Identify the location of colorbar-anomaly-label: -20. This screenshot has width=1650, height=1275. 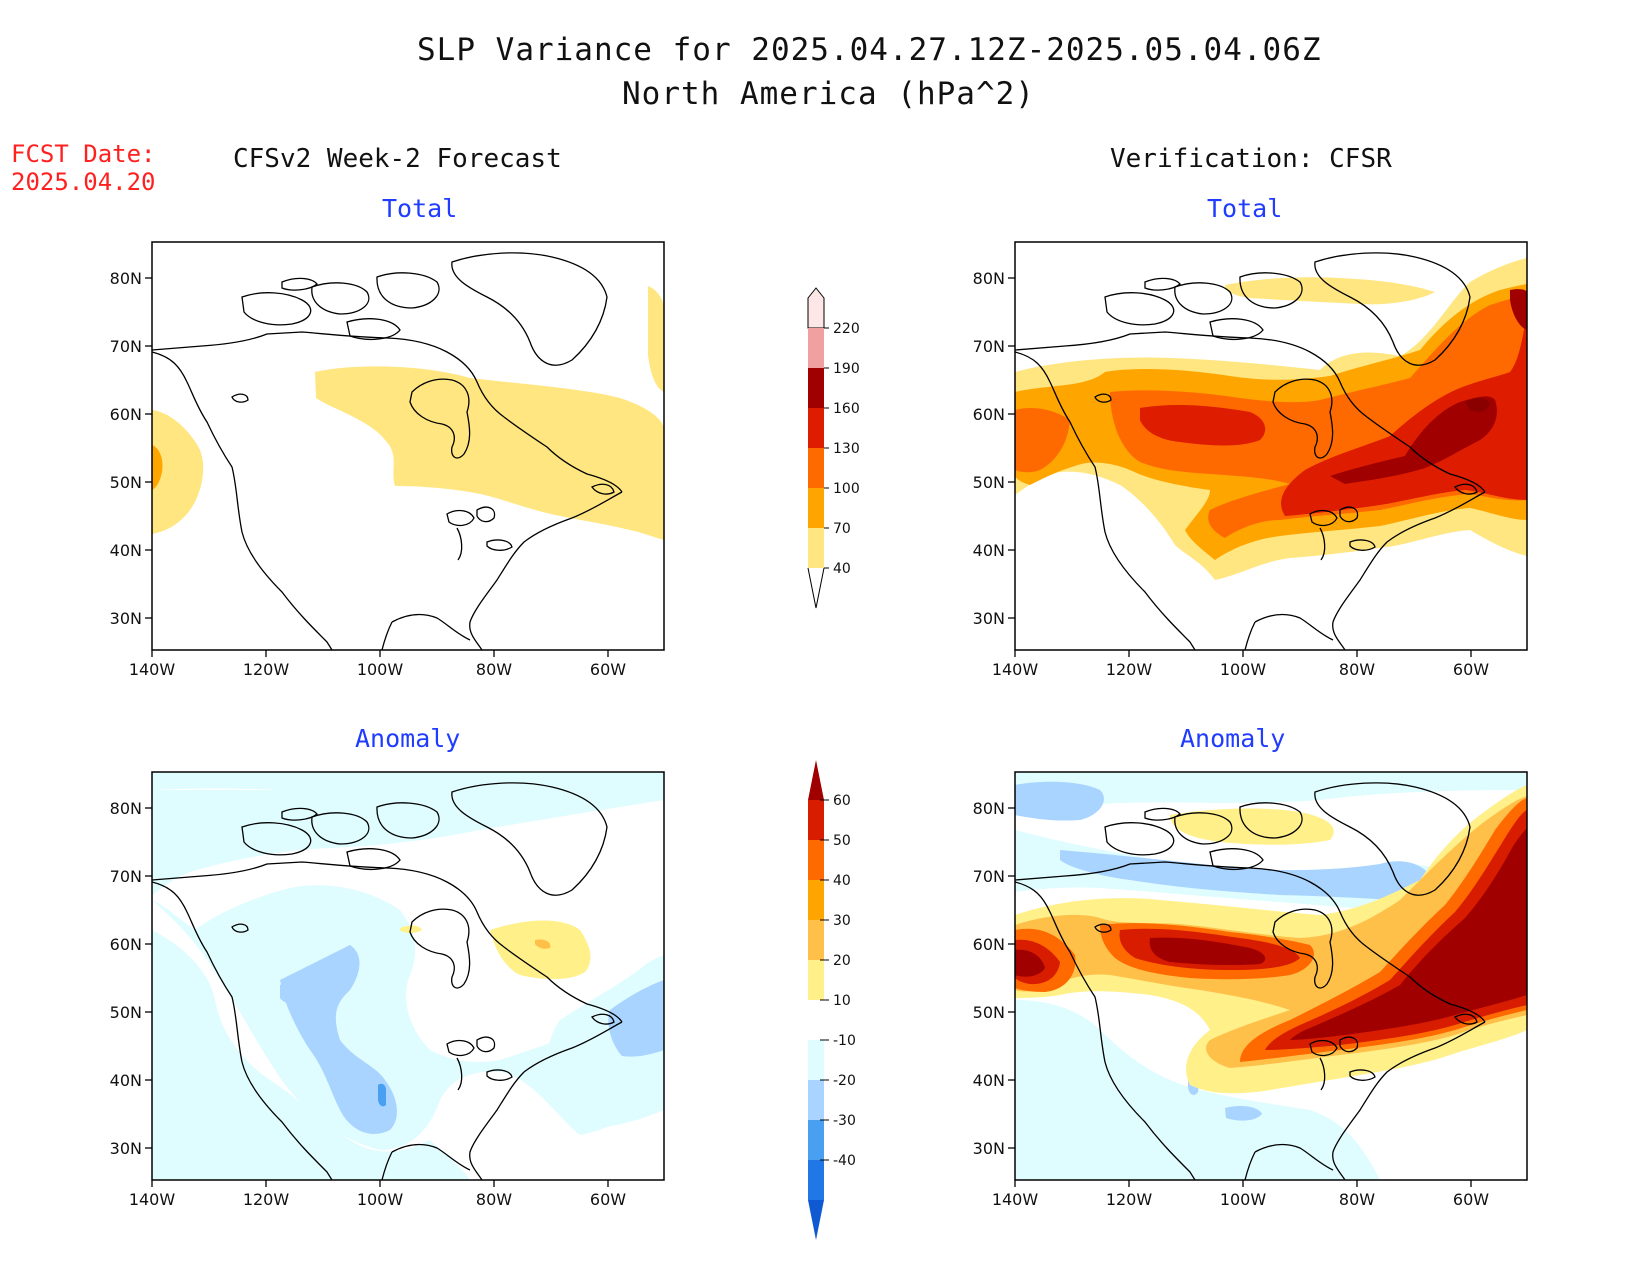
(844, 1081).